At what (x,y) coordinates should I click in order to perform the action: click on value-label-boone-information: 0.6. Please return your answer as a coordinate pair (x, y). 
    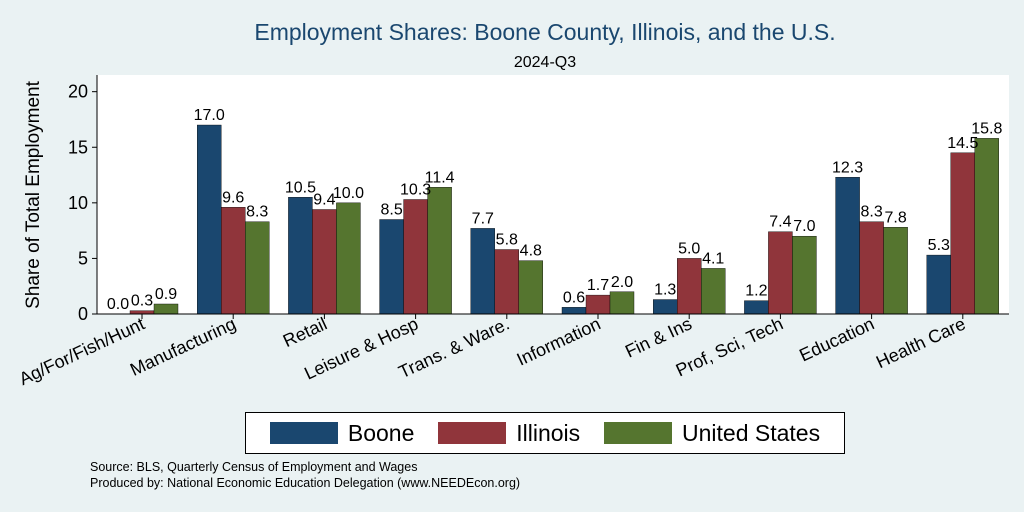
    Looking at the image, I should click on (574, 297).